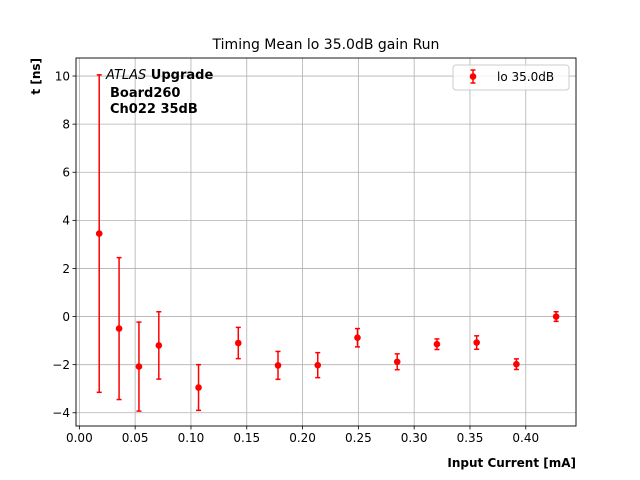  What do you see at coordinates (179, 75) in the screenshot?
I see `annotation-upgrade: Upgrade` at bounding box center [179, 75].